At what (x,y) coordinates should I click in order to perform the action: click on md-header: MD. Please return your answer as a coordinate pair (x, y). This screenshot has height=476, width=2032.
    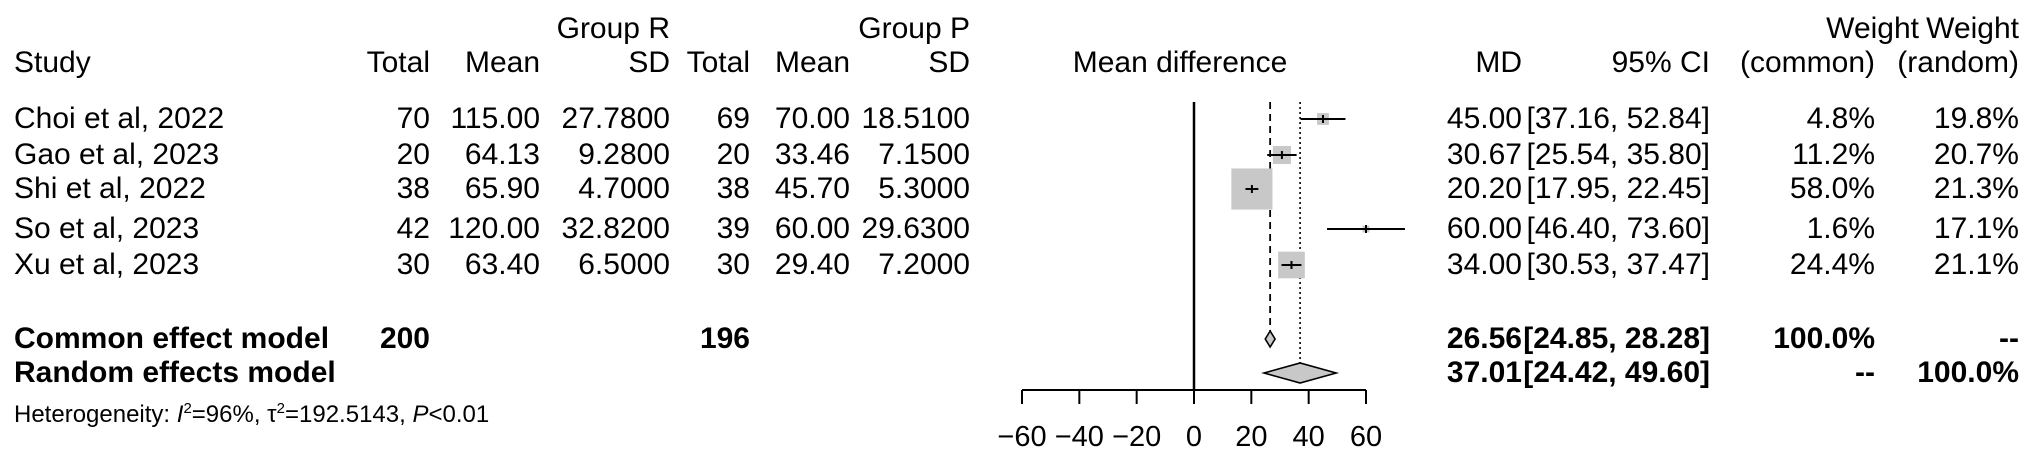
    Looking at the image, I should click on (1498, 62).